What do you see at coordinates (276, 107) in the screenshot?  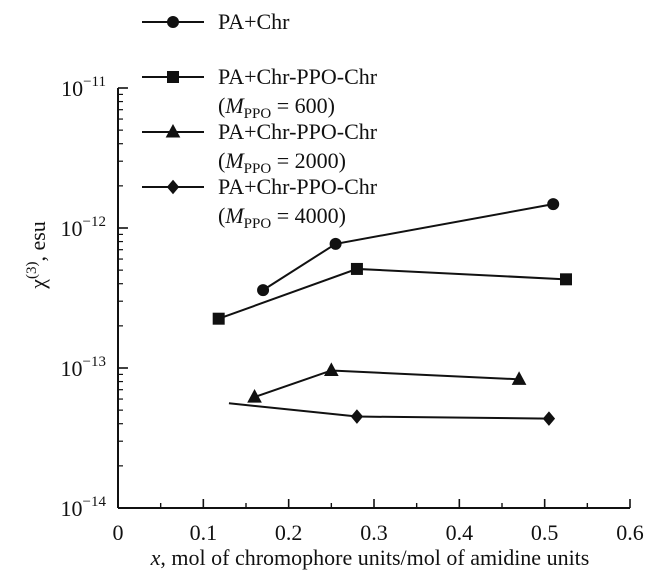 I see `legend-label-mppo: (MPPO = 600)` at bounding box center [276, 107].